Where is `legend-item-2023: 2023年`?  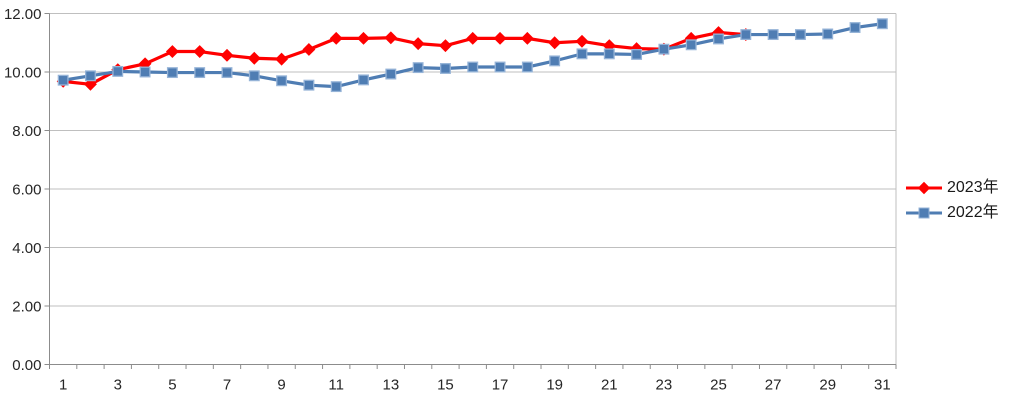 legend-item-2023: 2023年 is located at coordinates (952, 187).